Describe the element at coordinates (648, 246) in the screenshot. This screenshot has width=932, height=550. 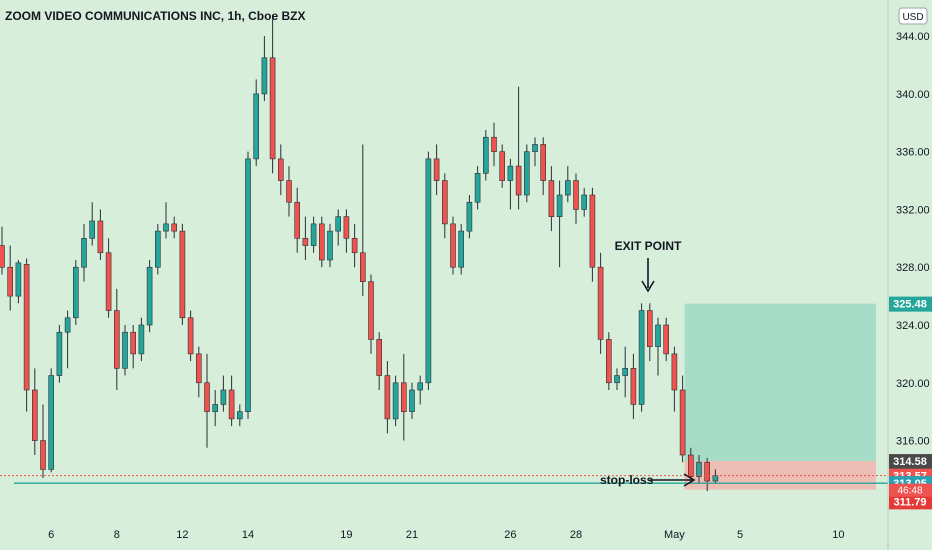
I see `exit-point-label: EXIT POINT` at that location.